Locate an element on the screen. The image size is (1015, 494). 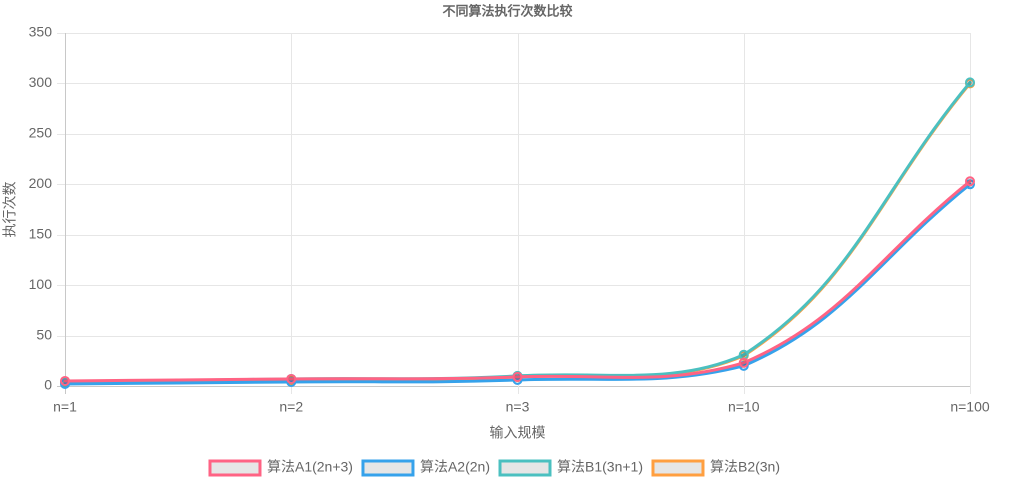
y-tick-label: 350 is located at coordinates (41, 32).